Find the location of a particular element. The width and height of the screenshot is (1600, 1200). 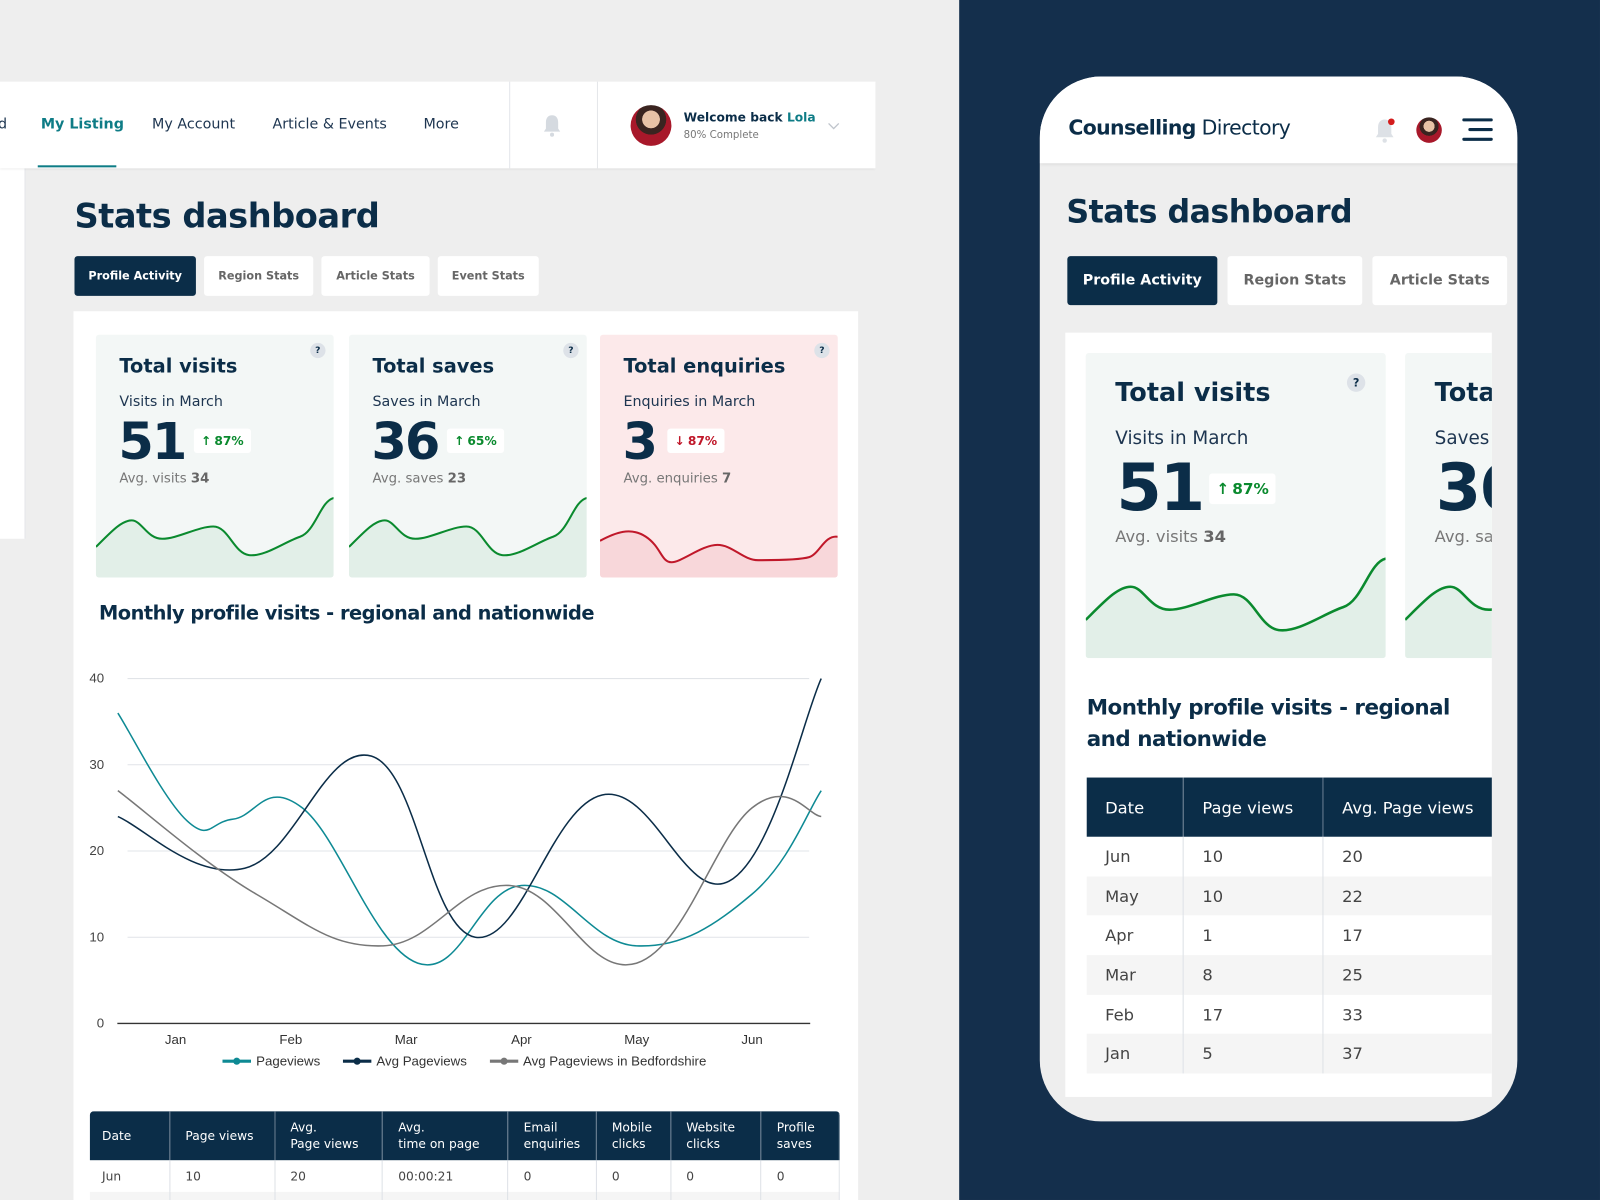

page-title: Stats dashboard is located at coordinates (227, 215).